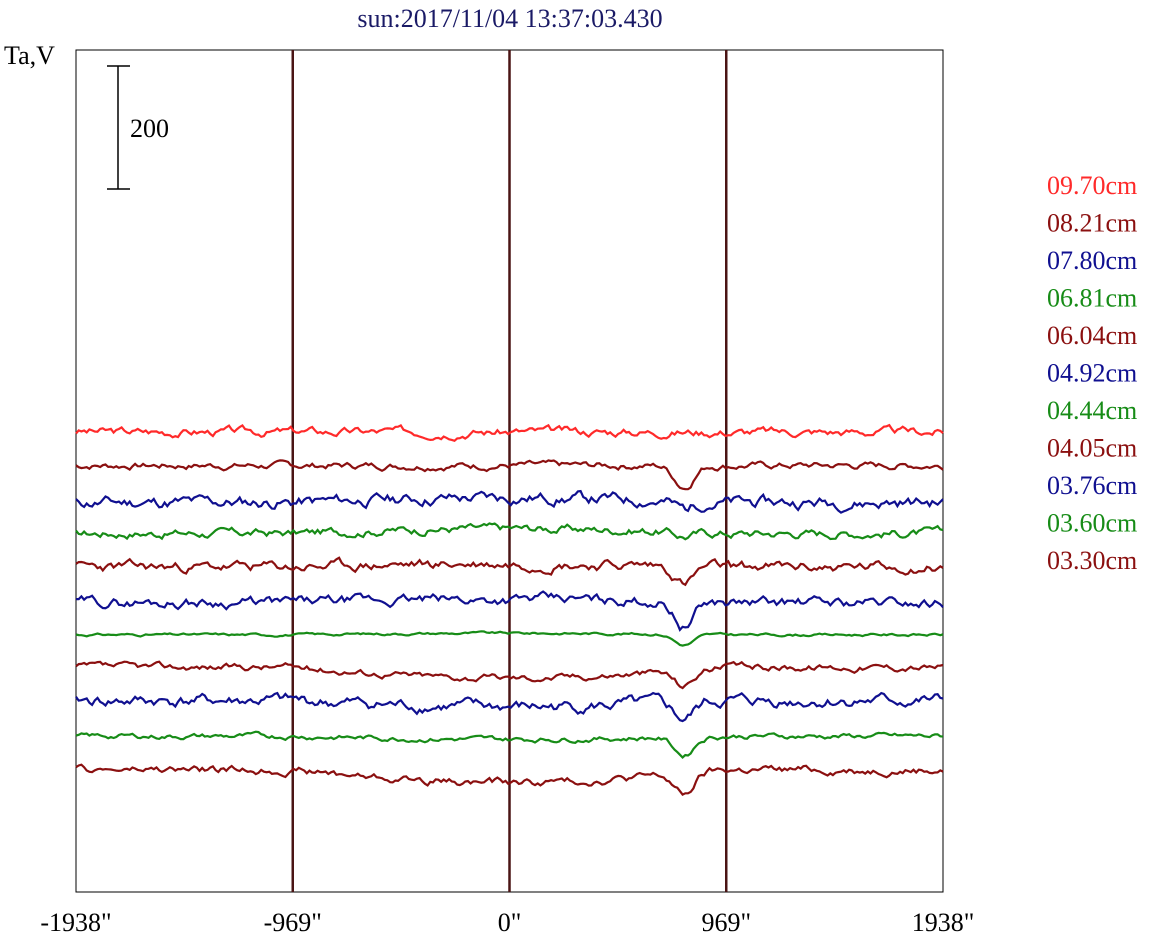 This screenshot has width=1155, height=941. I want to click on scale-bar-label: 200, so click(149, 128).